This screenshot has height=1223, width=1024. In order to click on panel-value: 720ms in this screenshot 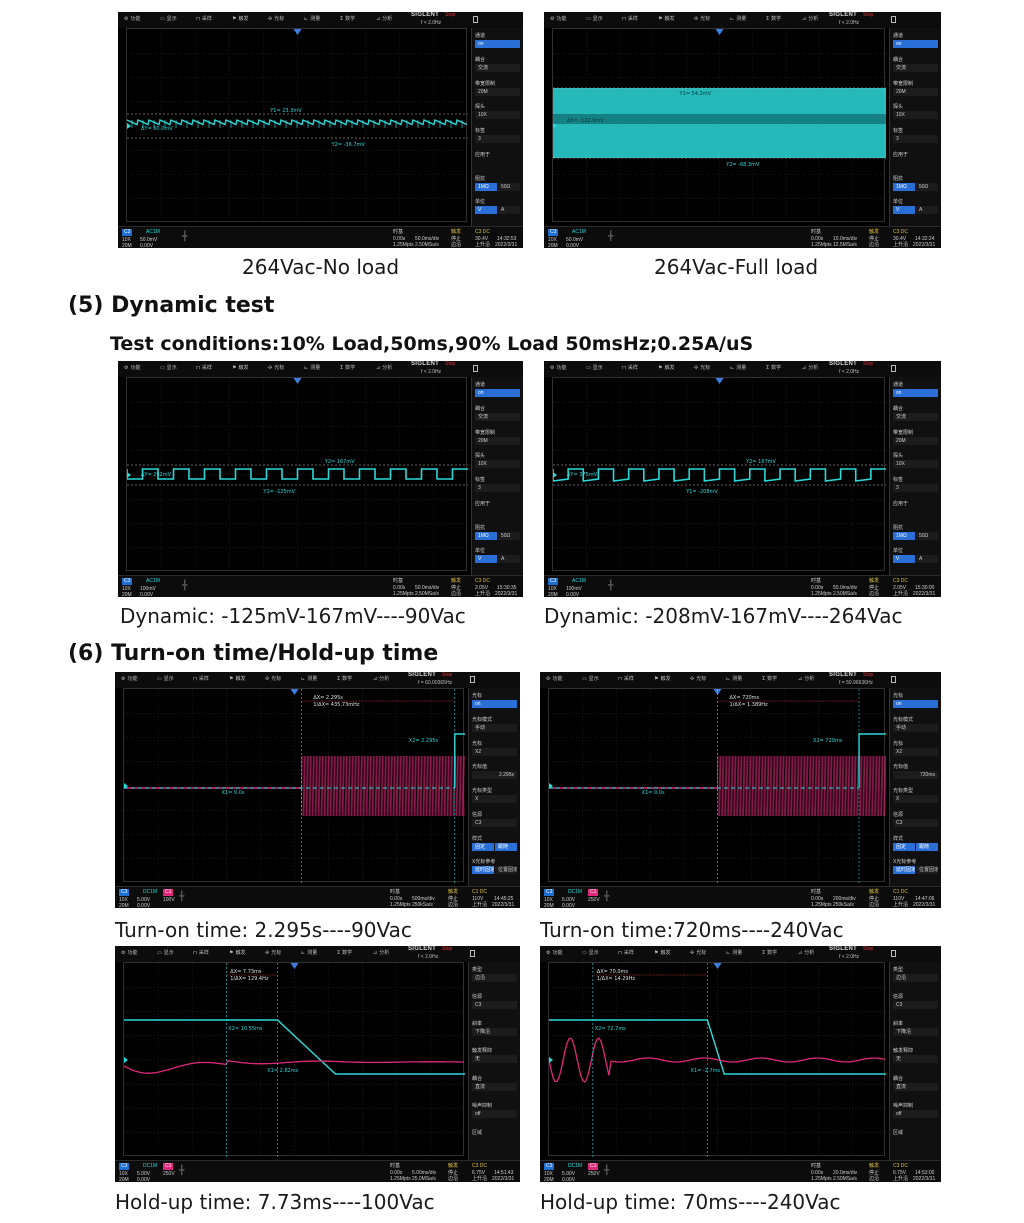, I will do `click(915, 775)`.